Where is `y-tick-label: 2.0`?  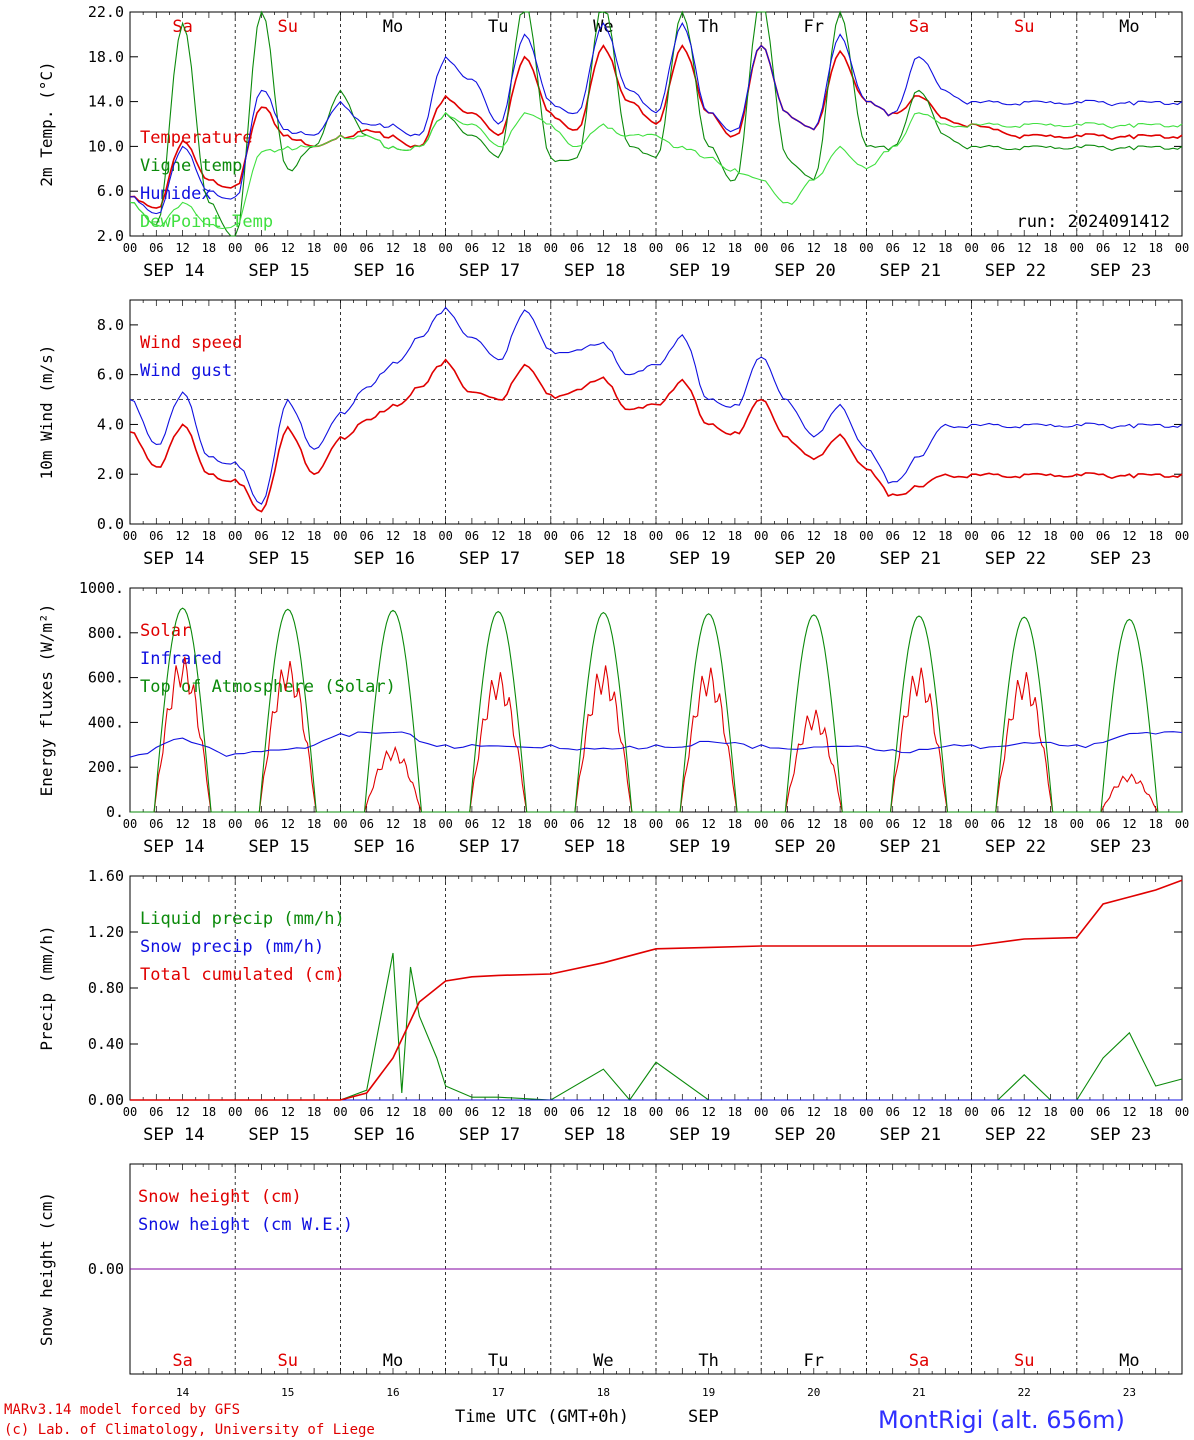 y-tick-label: 2.0 is located at coordinates (110, 474).